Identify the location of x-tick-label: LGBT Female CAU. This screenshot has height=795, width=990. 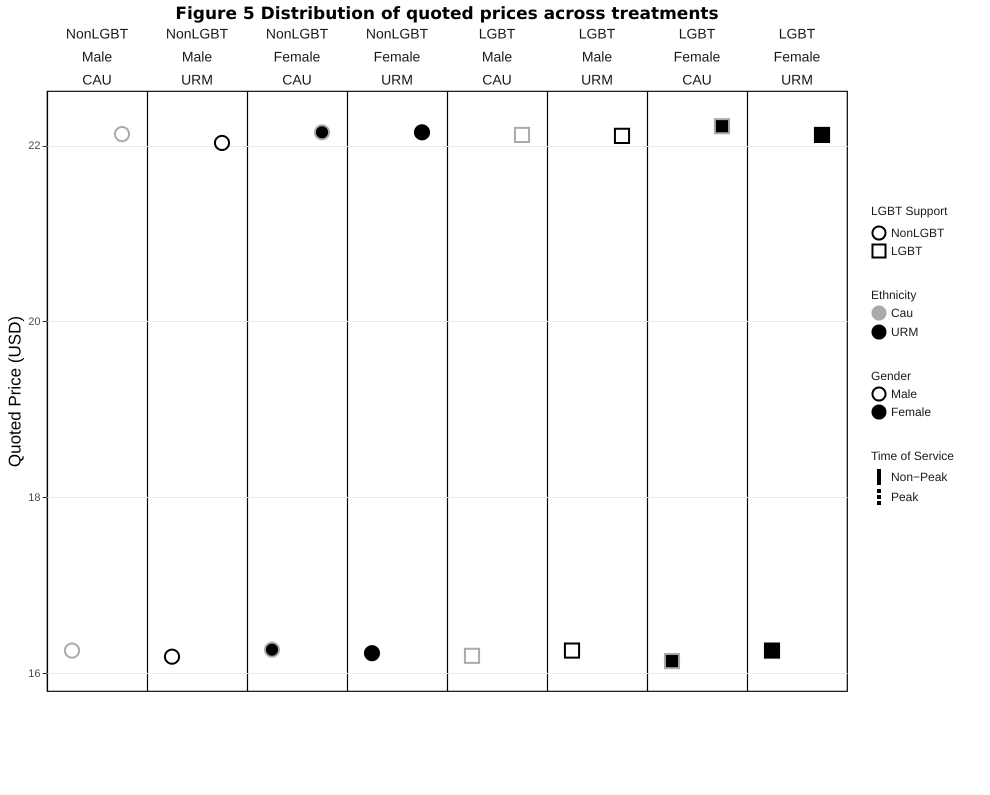
(697, 57).